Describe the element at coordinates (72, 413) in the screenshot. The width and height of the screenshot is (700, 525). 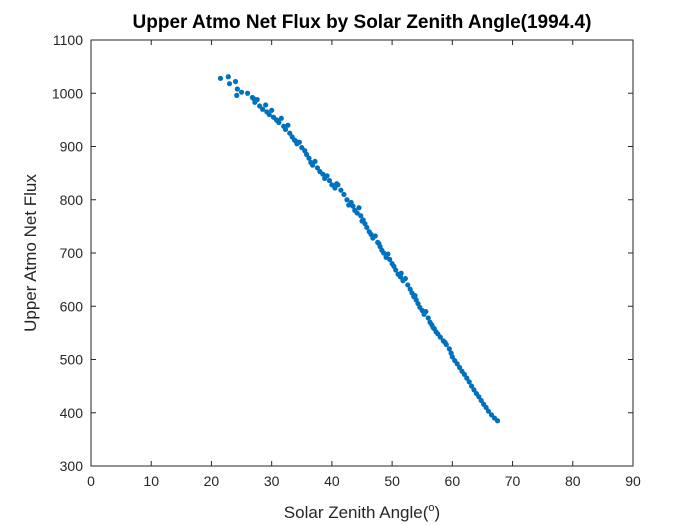
I see `y-tick-label: 400` at that location.